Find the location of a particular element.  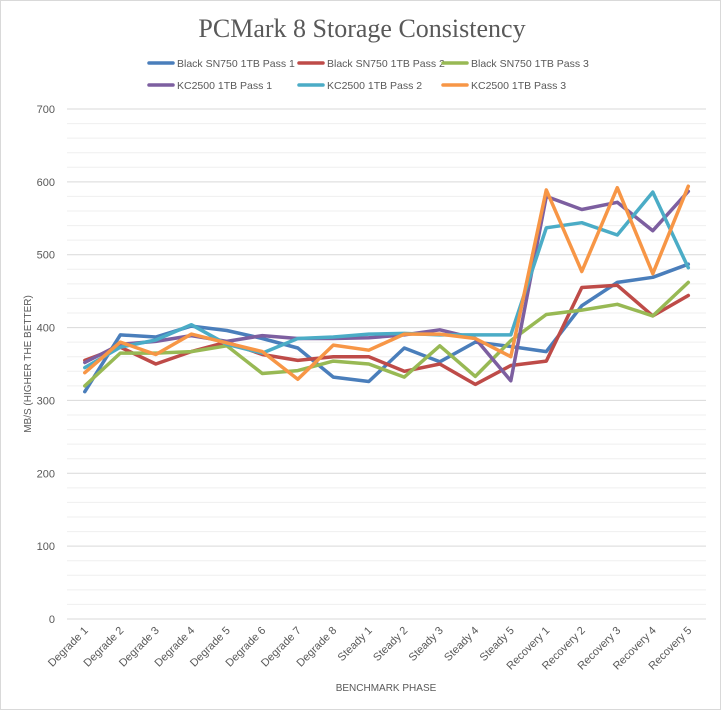

y-tick-label: 600 is located at coordinates (46, 183).